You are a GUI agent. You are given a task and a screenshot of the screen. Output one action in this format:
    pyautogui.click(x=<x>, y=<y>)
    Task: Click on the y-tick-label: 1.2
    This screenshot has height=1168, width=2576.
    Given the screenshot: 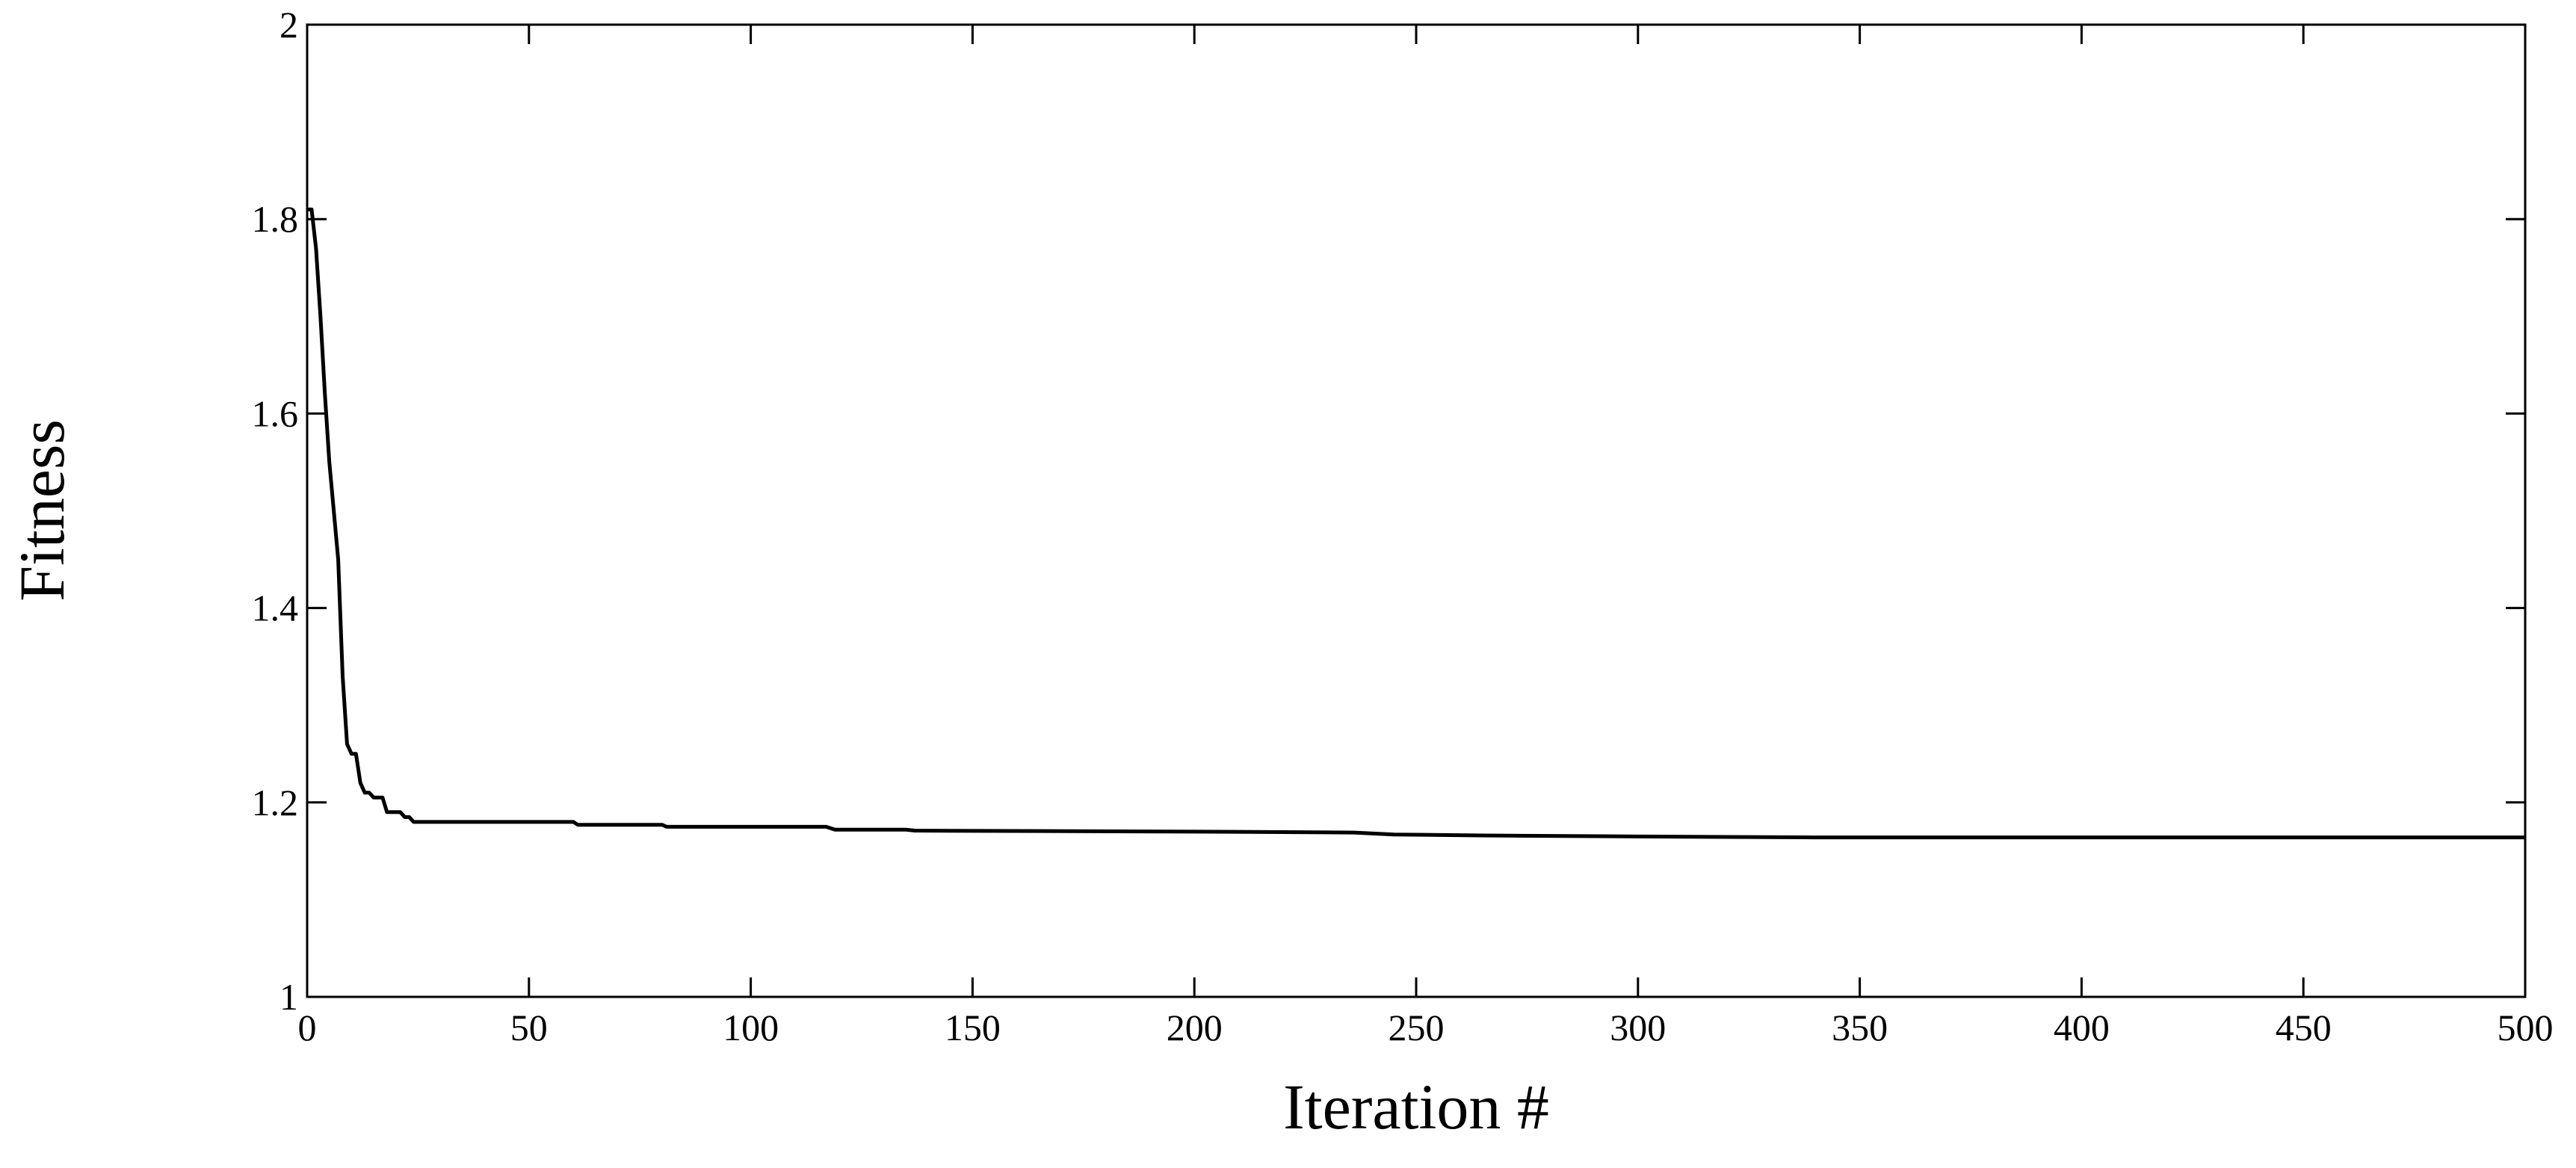 What is the action you would take?
    pyautogui.click(x=275, y=803)
    